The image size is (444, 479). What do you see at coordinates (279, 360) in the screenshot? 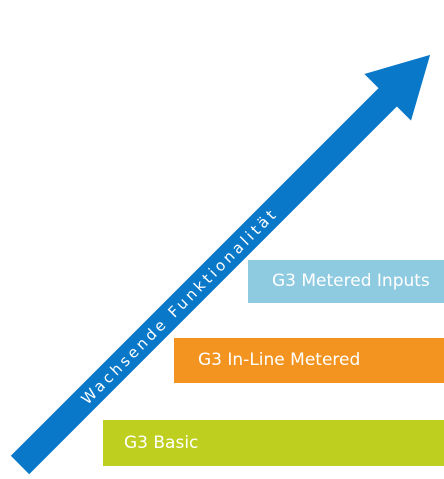
I see `tier-label: G3 In-Line Metered` at bounding box center [279, 360].